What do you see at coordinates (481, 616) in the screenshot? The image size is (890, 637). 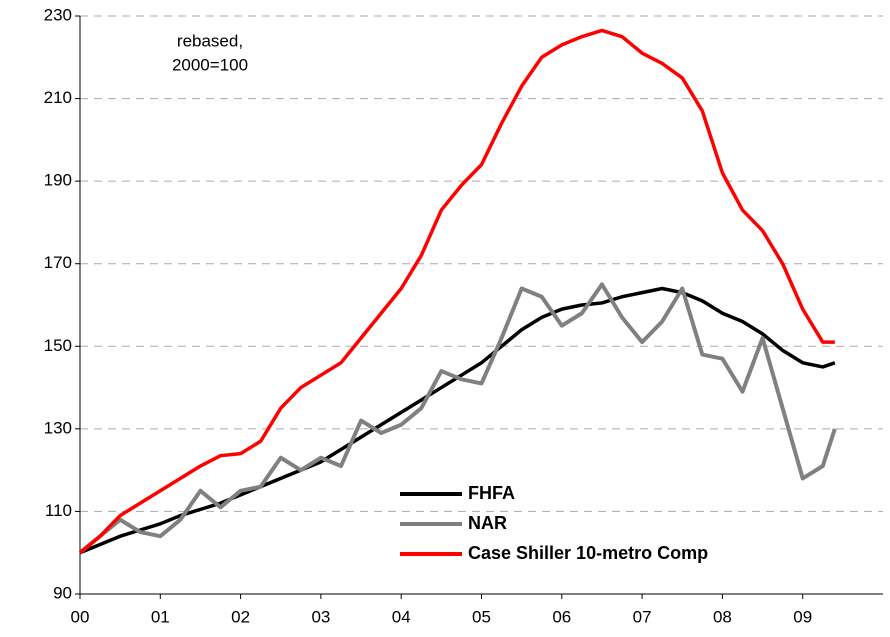 I see `x-tick-label: 05` at bounding box center [481, 616].